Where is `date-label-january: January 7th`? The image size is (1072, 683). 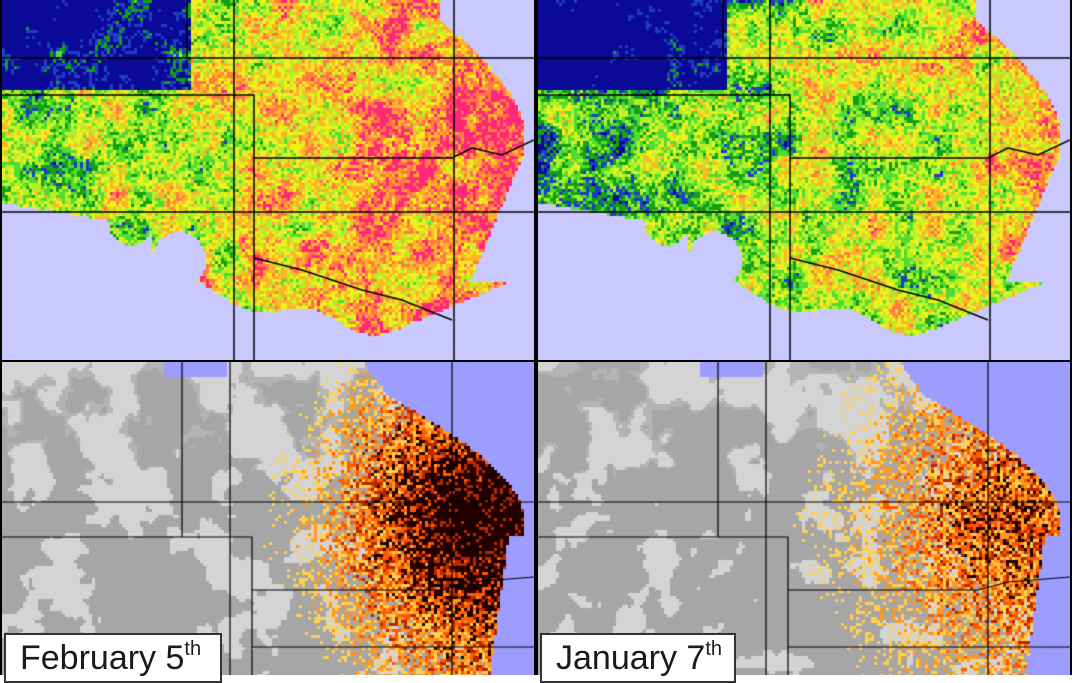
date-label-january: January 7th is located at coordinates (638, 658).